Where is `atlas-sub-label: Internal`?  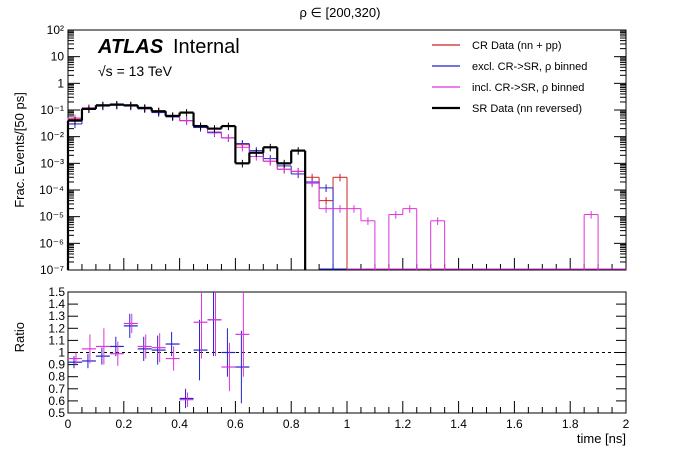
atlas-sub-label: Internal is located at coordinates (206, 47).